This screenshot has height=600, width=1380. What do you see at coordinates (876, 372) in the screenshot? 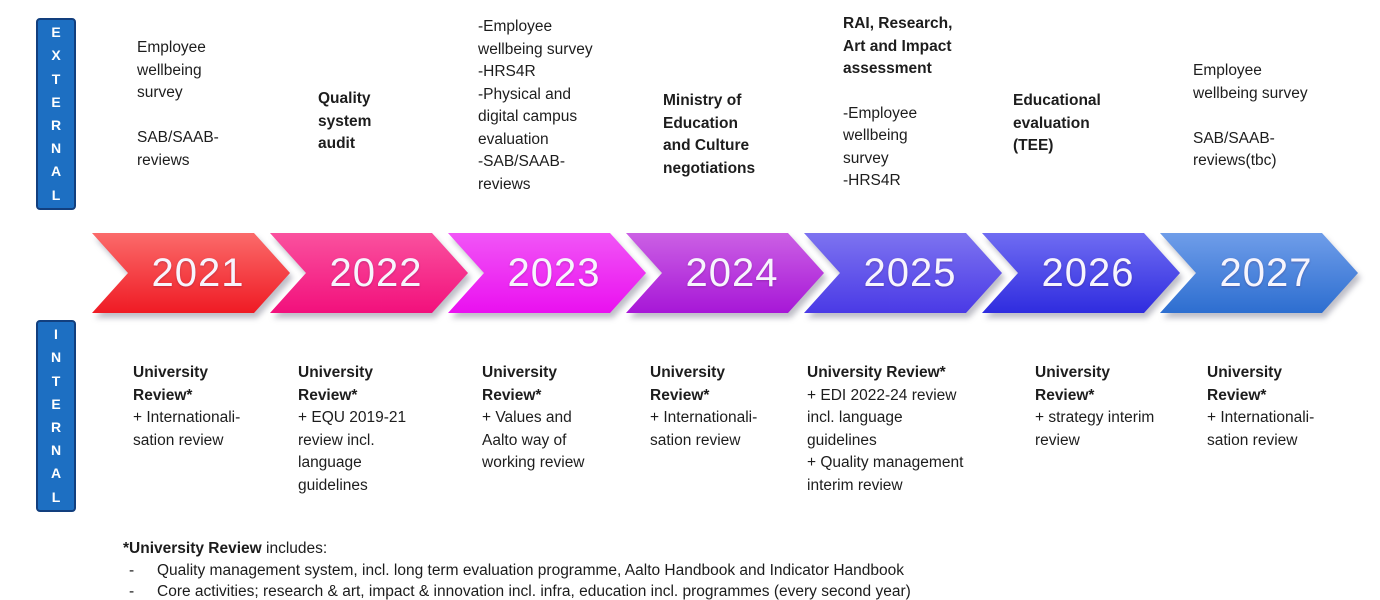
I see `internal-reviews-2025-heading: University Review*` at bounding box center [876, 372].